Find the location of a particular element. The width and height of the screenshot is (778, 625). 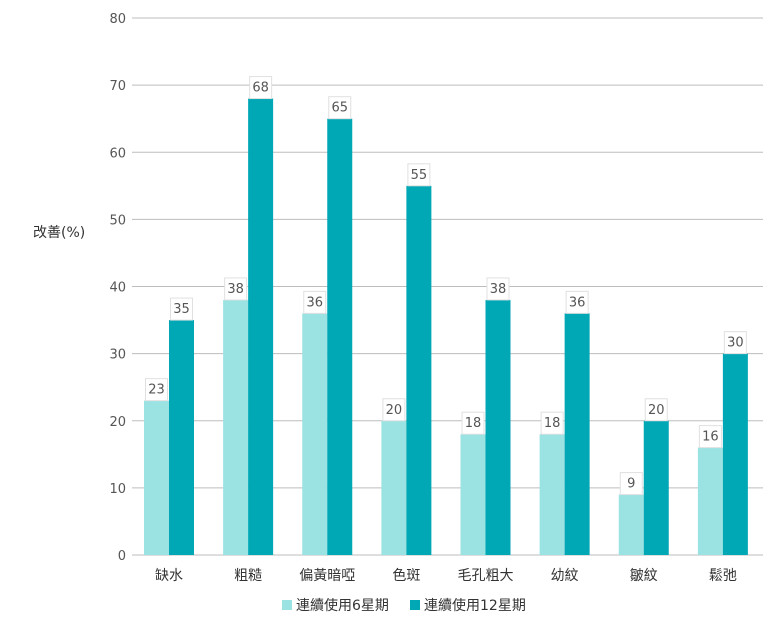

y-tick-label: 10 is located at coordinates (117, 489).